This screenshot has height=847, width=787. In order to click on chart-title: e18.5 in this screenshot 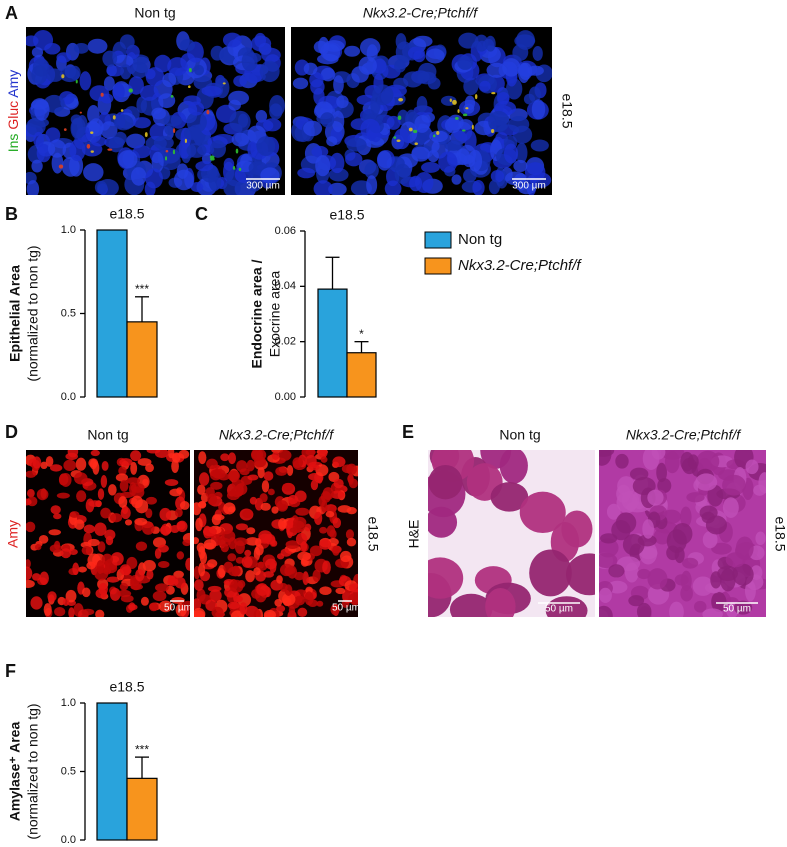, I will do `click(346, 215)`.